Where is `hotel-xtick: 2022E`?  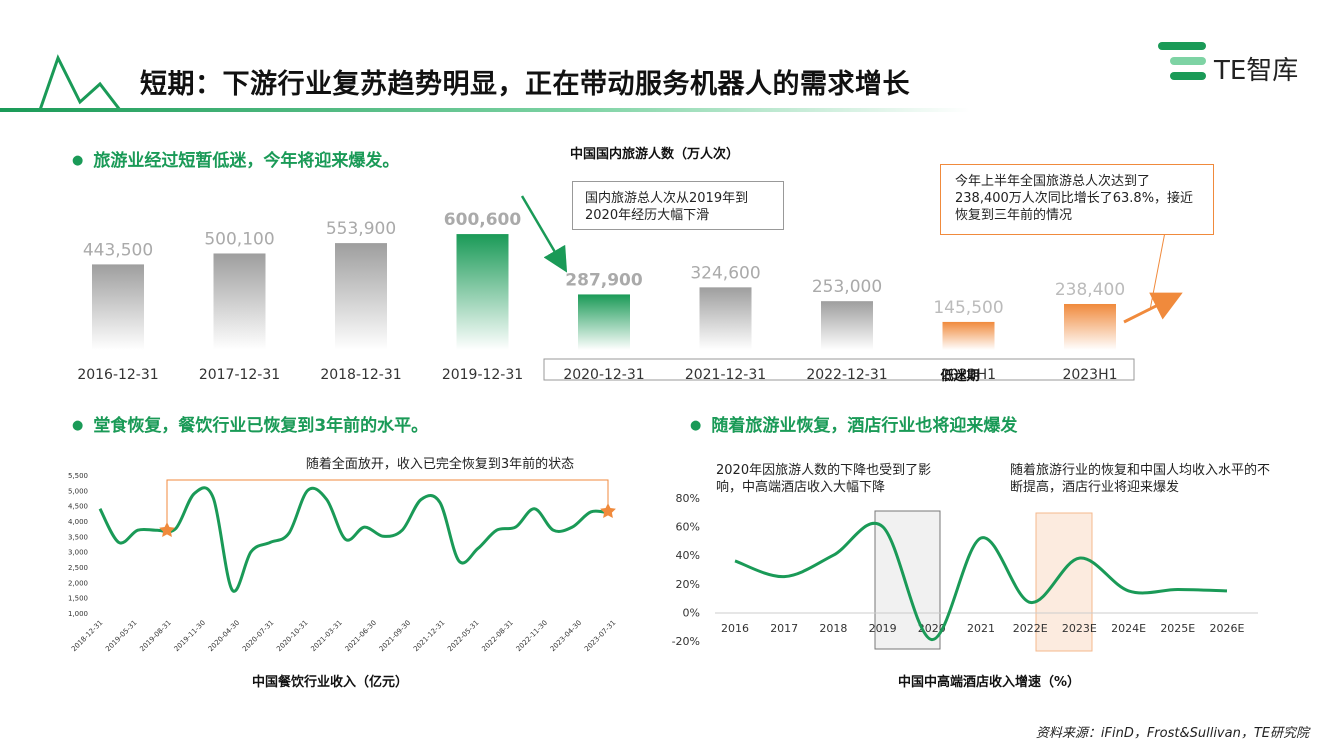 hotel-xtick: 2022E is located at coordinates (1030, 628).